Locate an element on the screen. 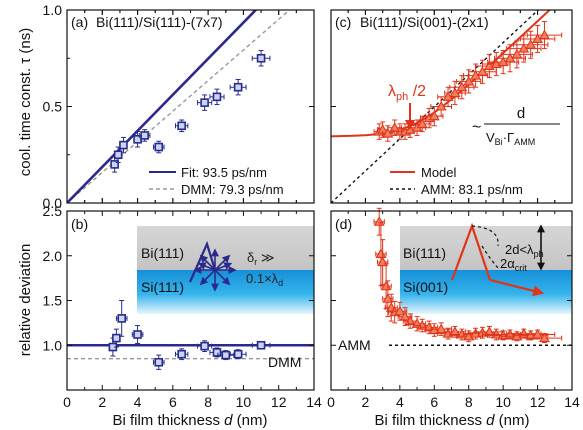  panel-d-x-tick-label: 4 is located at coordinates (400, 402).